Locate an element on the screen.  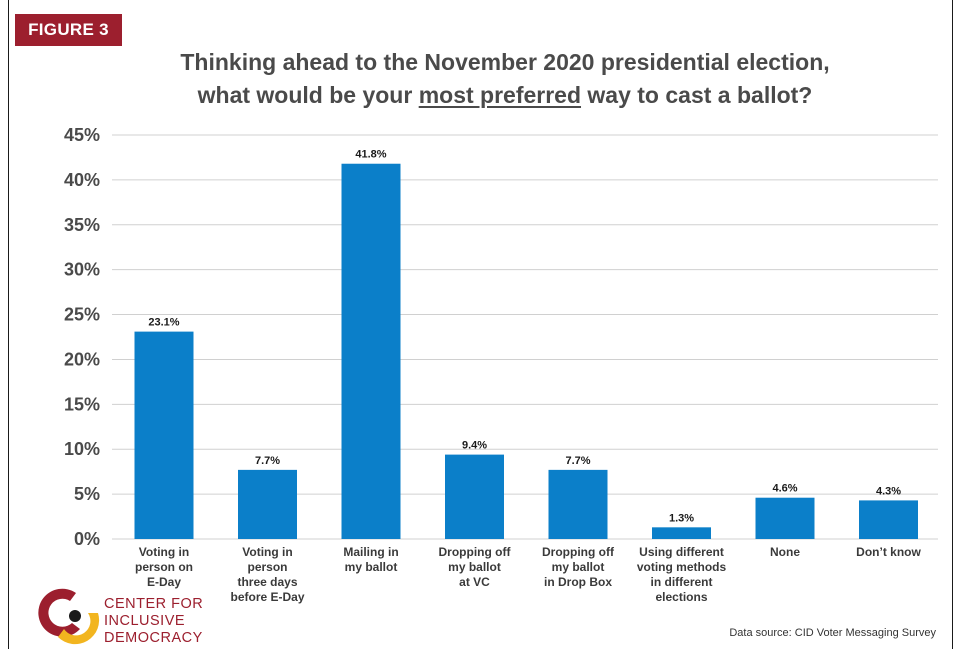
y-tick-label: 0% is located at coordinates (87, 539).